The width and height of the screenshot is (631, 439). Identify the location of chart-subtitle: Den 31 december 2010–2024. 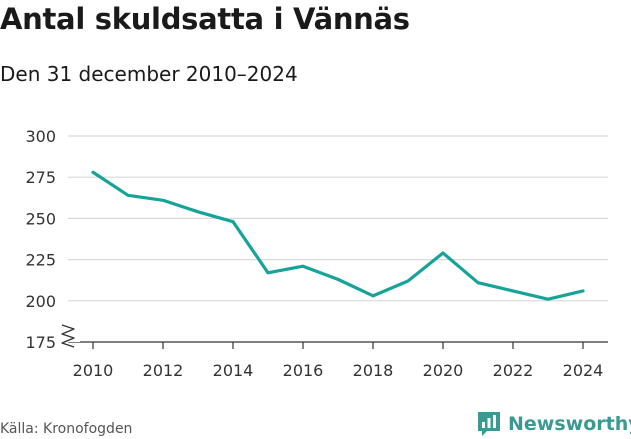
(149, 74).